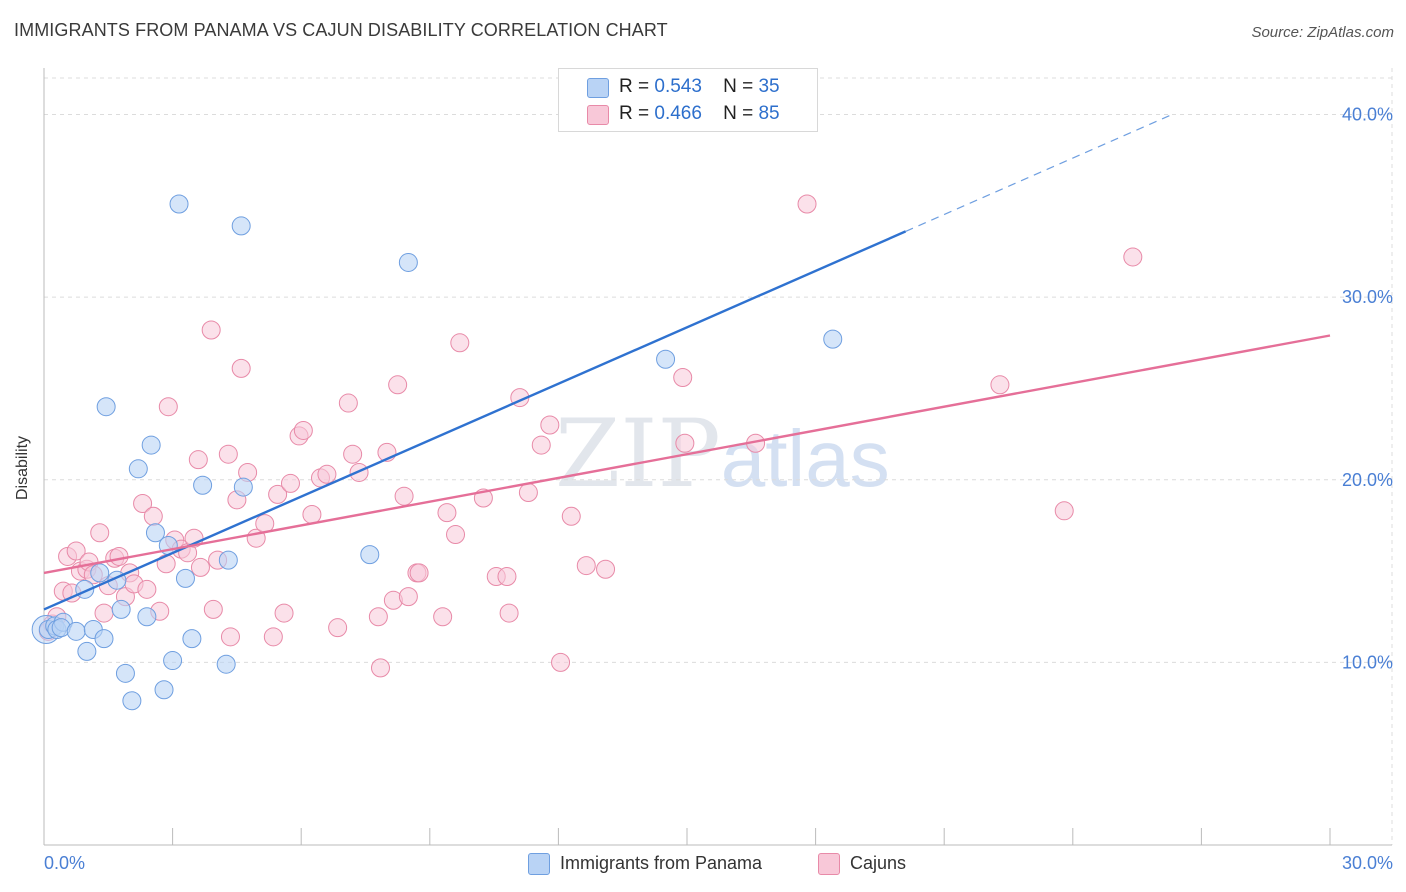 The height and width of the screenshot is (892, 1406). Describe the element at coordinates (769, 113) in the screenshot. I see `legend-n-value: 85` at that location.